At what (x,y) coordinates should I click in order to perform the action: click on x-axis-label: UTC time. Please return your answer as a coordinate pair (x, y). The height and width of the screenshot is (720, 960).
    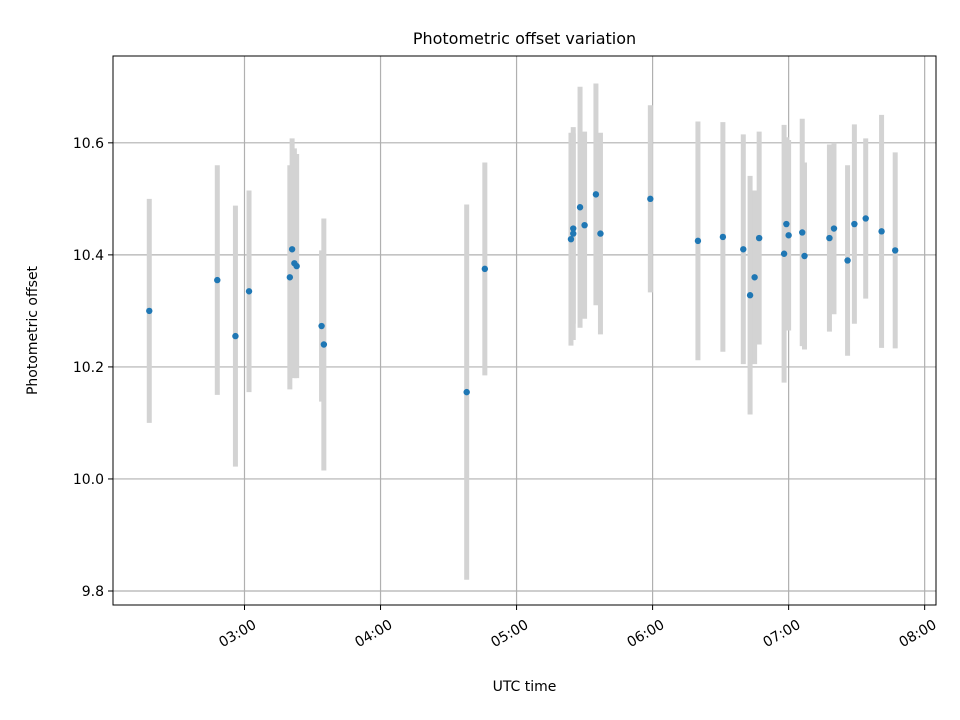
    Looking at the image, I should click on (525, 687).